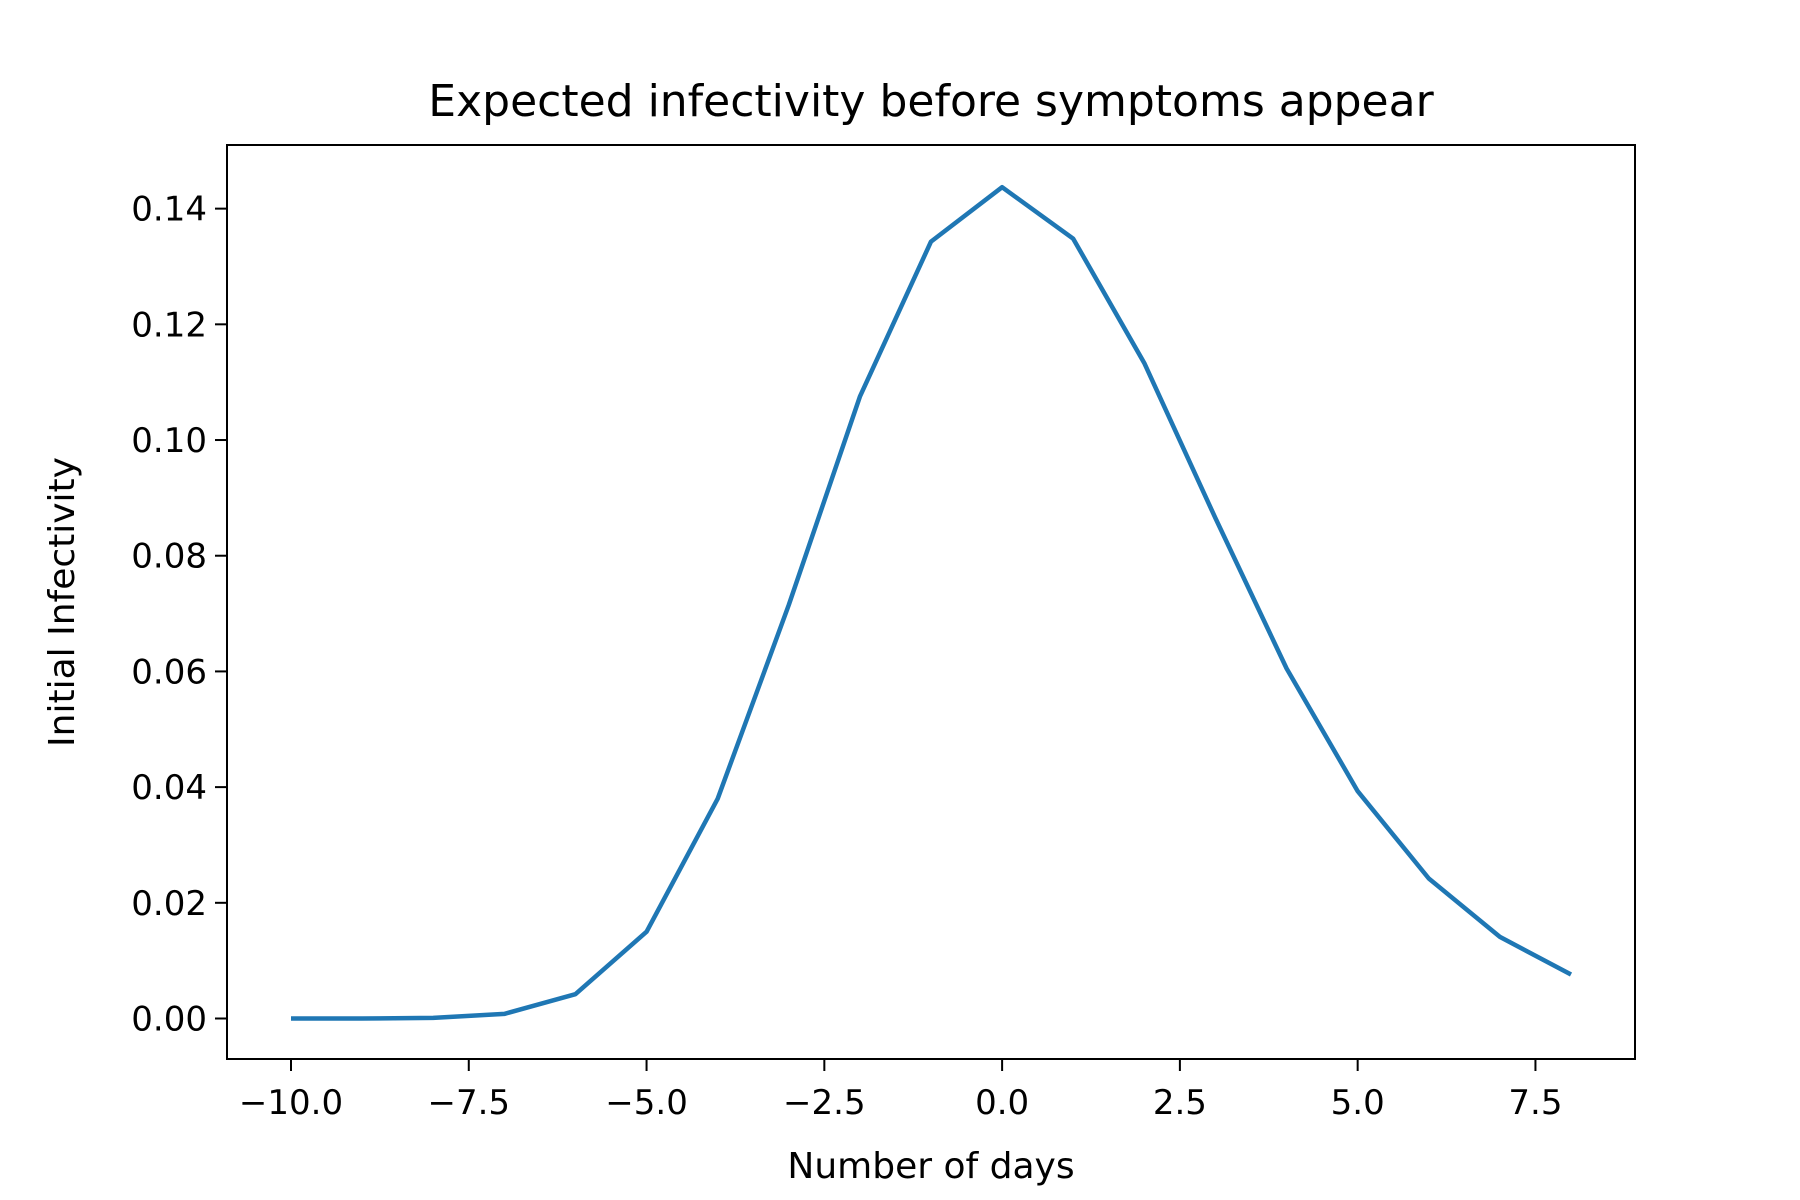  I want to click on x-tick-label: −2.5, so click(824, 1103).